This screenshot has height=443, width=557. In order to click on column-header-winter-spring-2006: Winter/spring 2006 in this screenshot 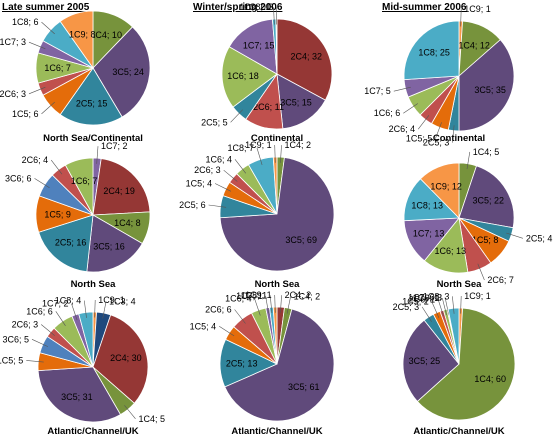, I will do `click(238, 7)`.